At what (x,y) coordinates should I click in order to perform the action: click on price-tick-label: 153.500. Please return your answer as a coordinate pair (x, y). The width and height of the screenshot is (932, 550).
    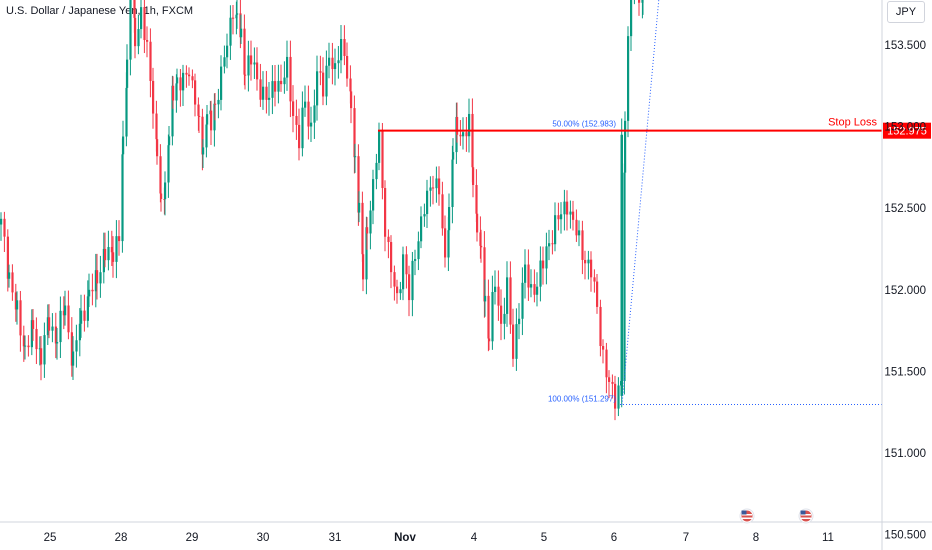
    Looking at the image, I should click on (905, 46).